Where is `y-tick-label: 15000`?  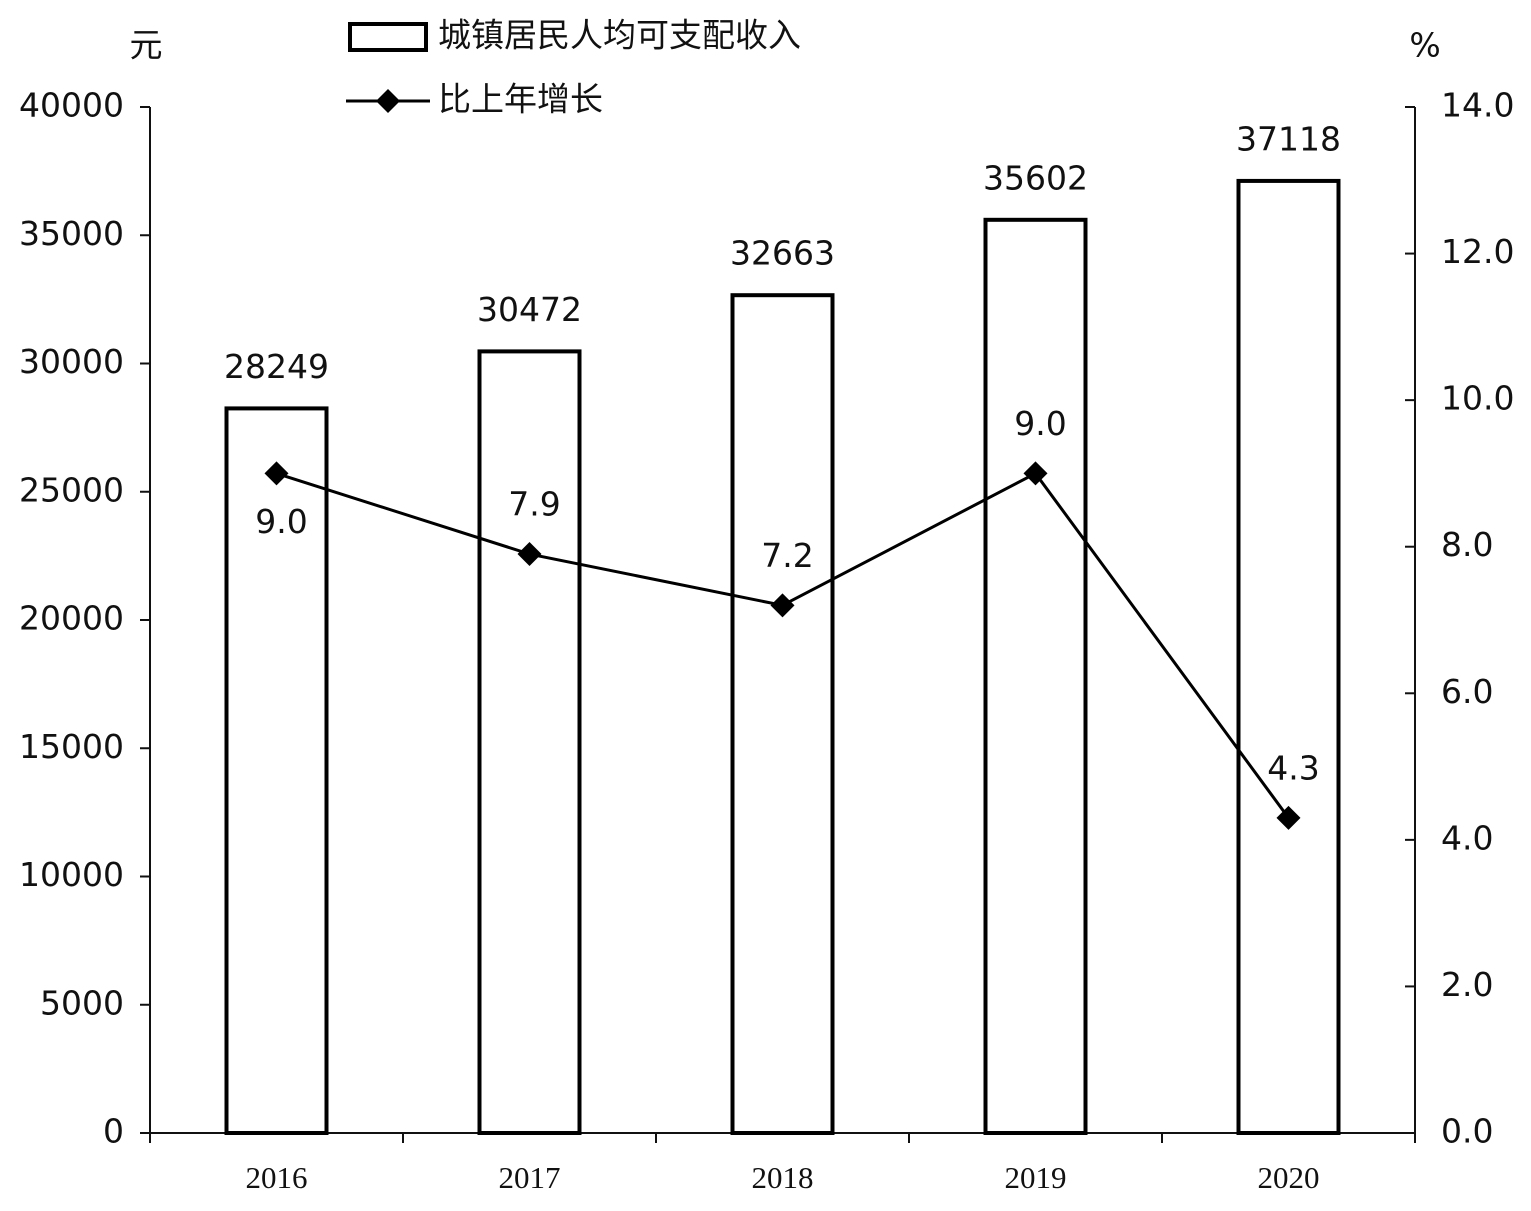 y-tick-label: 15000 is located at coordinates (71, 746).